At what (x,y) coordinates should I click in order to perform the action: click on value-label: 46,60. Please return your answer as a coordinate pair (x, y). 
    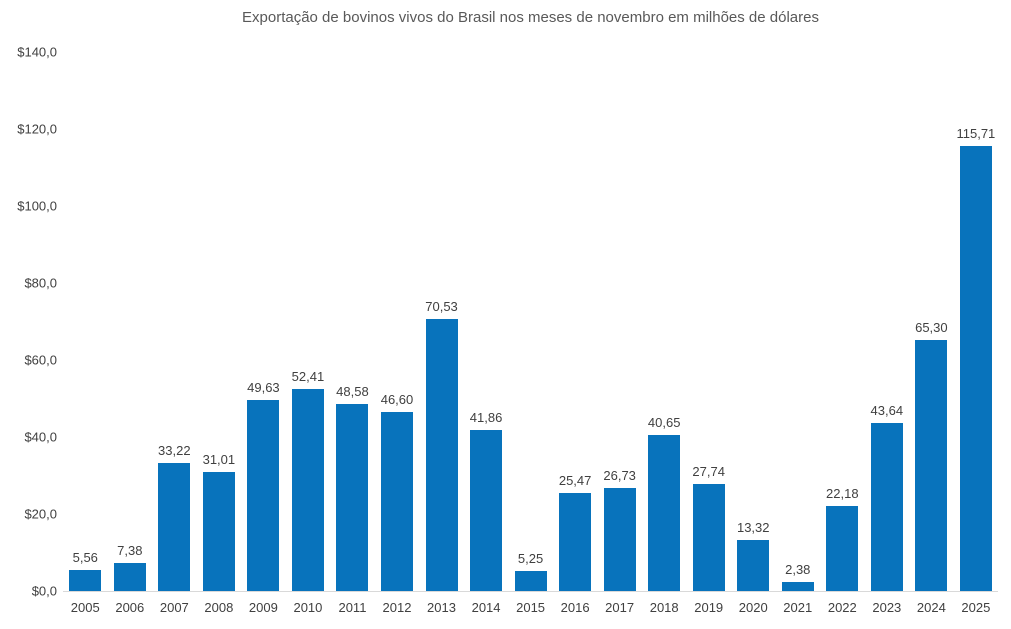
    Looking at the image, I should click on (397, 399).